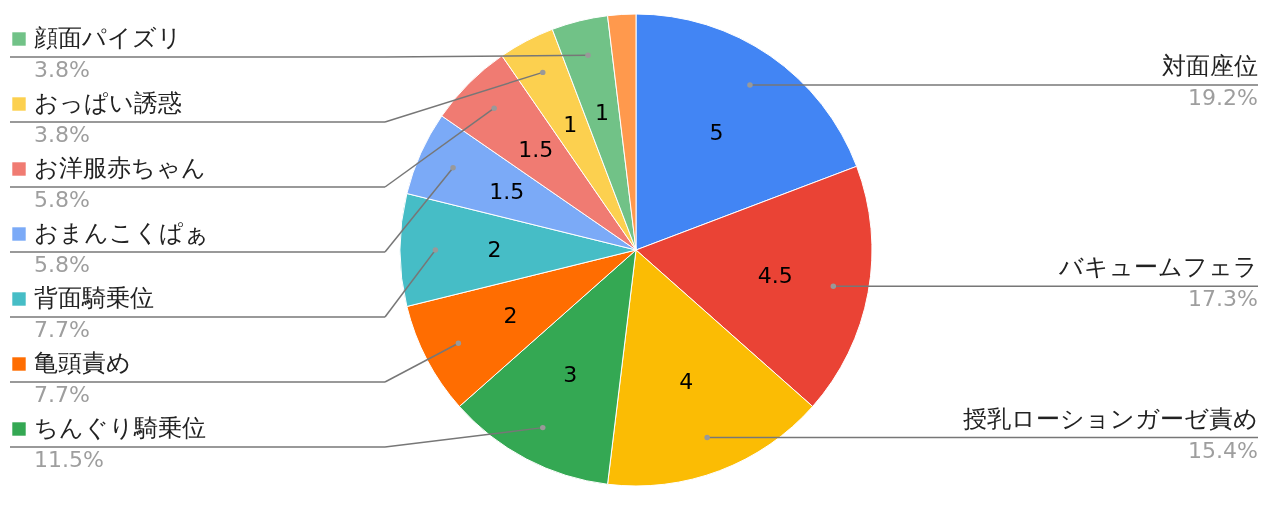  Describe the element at coordinates (1223, 299) in the screenshot. I see `text: 17.3%` at that location.